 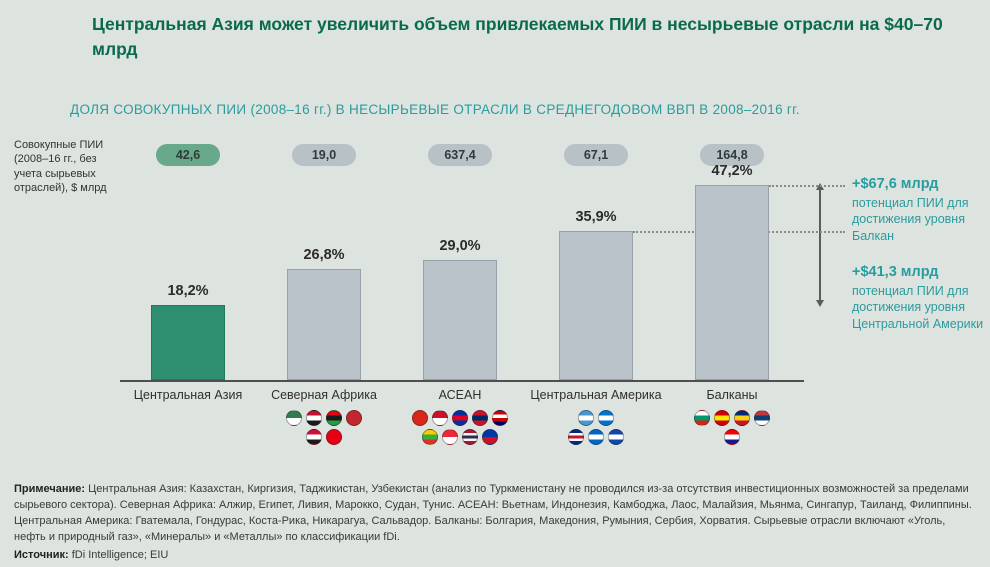 What do you see at coordinates (324, 155) in the screenshot?
I see `pill-total-fdi-north-africa: 19,0` at bounding box center [324, 155].